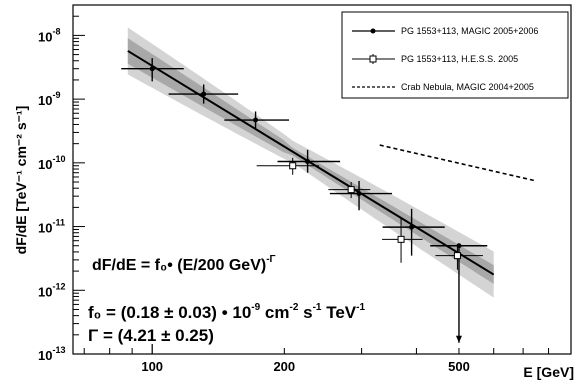 This screenshot has height=387, width=577. I want to click on legend-label-magic: PG 1553+113, MAGIC 2005+2006, so click(469, 31).